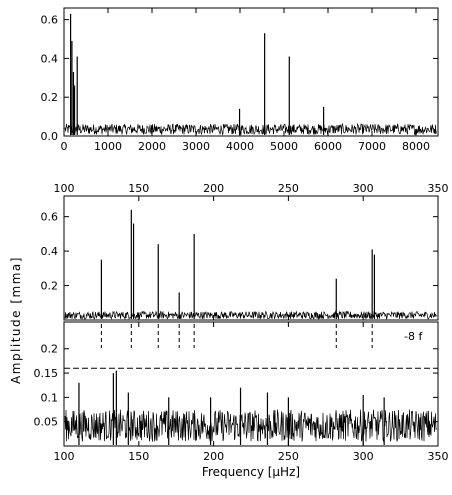 The height and width of the screenshot is (495, 452). I want to click on prewhitened-spectrum, so click(250, 407).